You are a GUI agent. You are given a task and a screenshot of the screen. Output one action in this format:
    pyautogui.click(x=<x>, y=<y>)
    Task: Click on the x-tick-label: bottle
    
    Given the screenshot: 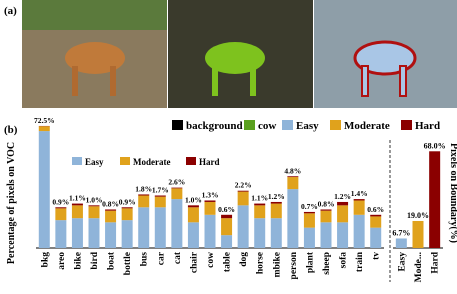 What is the action you would take?
    pyautogui.click(x=128, y=263)
    